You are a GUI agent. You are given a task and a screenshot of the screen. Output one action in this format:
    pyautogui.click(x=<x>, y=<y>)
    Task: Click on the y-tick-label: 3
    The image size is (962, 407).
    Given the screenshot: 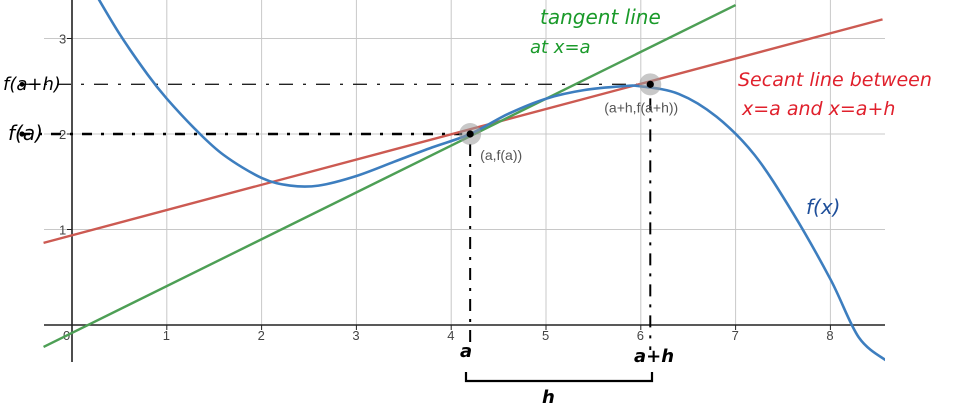 What is the action you would take?
    pyautogui.click(x=62, y=39)
    